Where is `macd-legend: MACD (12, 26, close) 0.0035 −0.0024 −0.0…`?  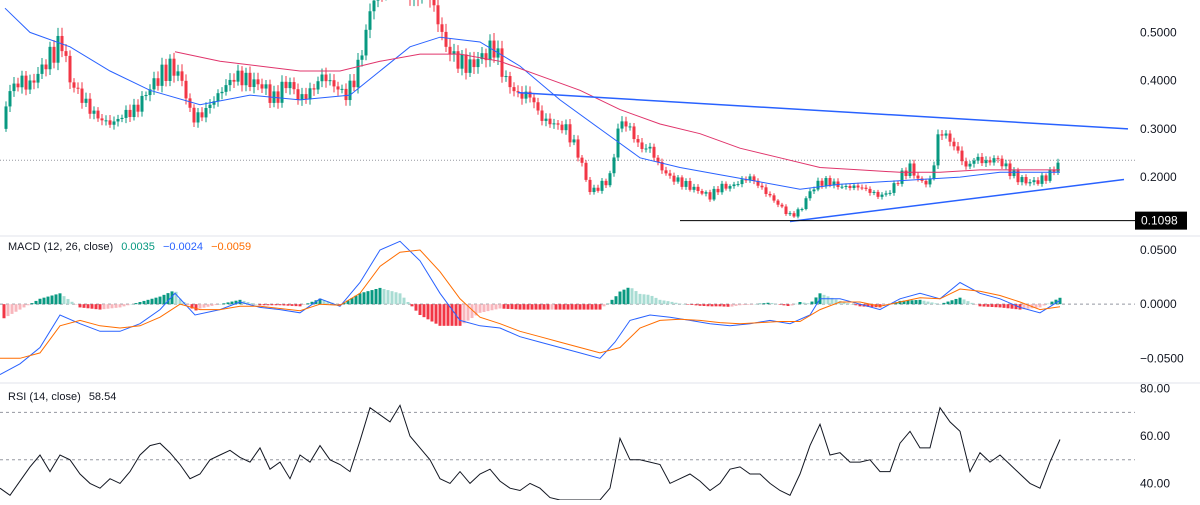
macd-legend: MACD (12, 26, close) 0.0035 −0.0024 −0.0… is located at coordinates (132, 247).